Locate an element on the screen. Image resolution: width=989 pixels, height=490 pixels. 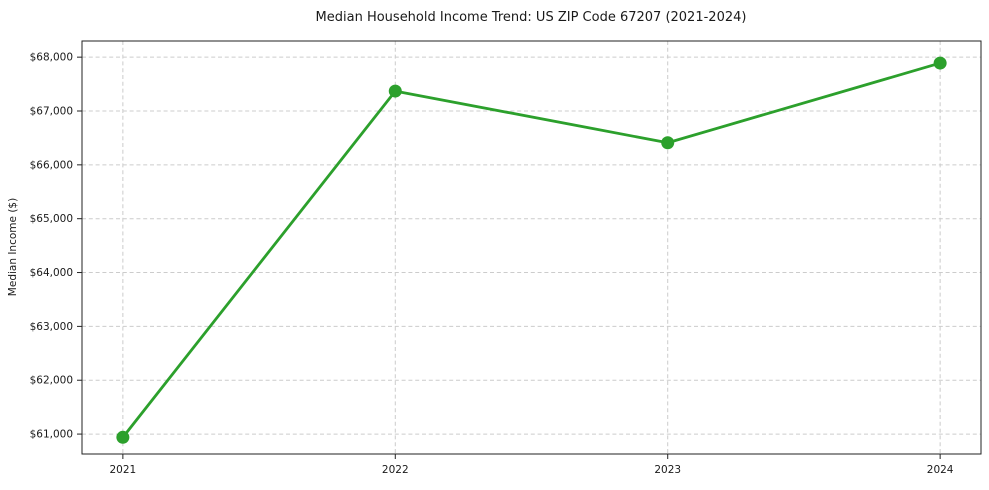
y-tick-label: $65,000 is located at coordinates (51, 219).